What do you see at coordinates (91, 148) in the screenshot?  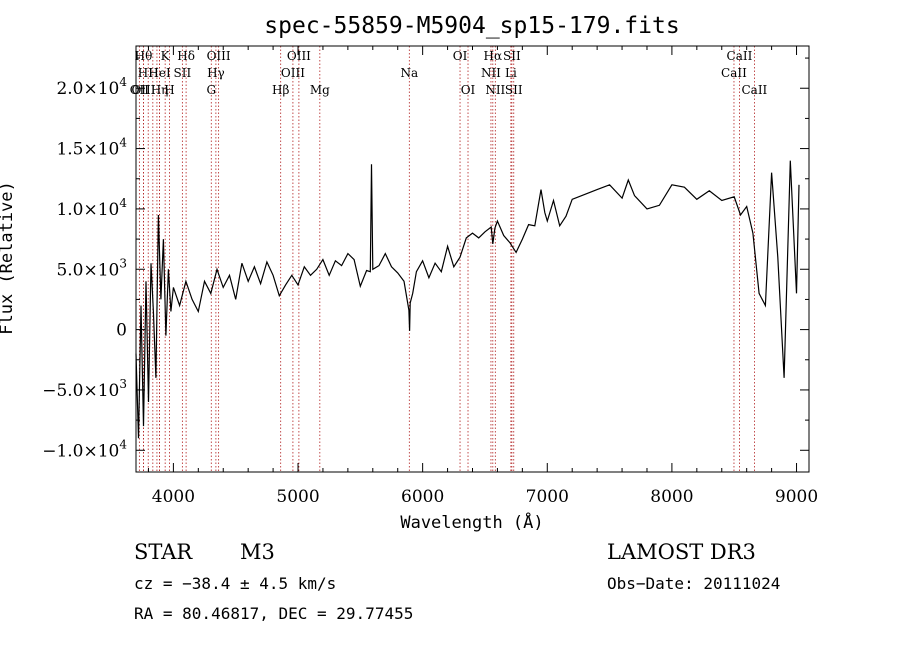 I see `y-tick-label: 1.5×10⁴` at bounding box center [91, 148].